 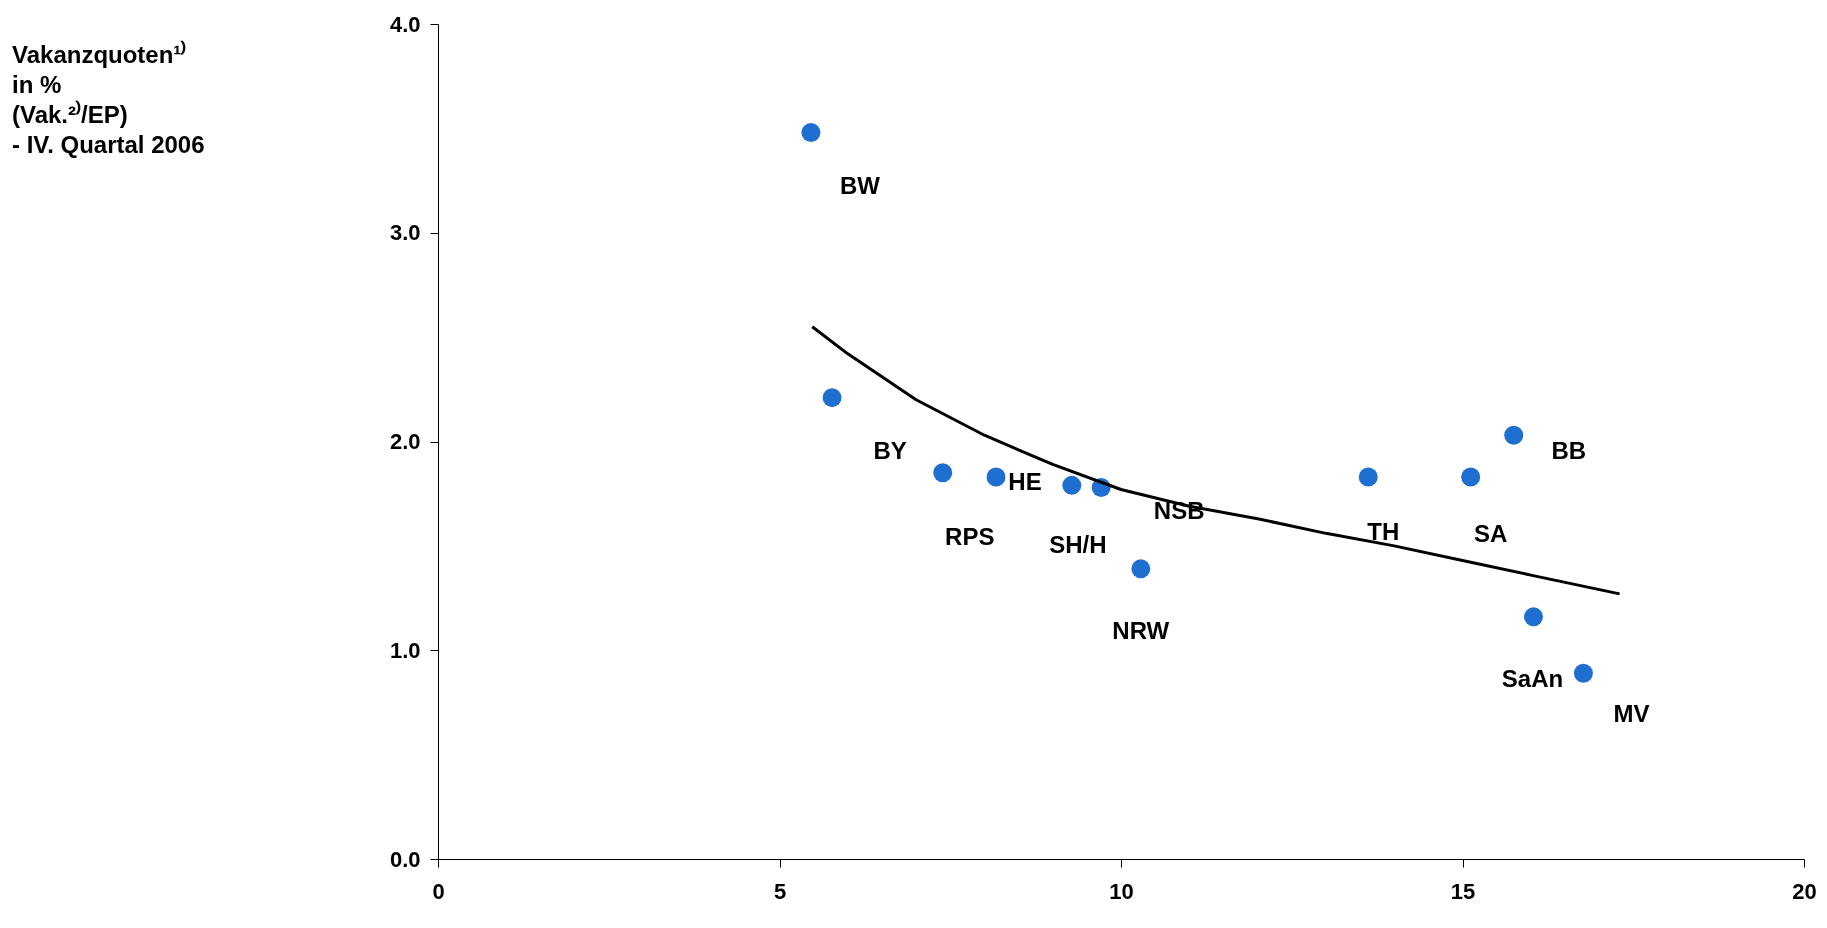 What do you see at coordinates (1569, 451) in the screenshot?
I see `annotation: BB` at bounding box center [1569, 451].